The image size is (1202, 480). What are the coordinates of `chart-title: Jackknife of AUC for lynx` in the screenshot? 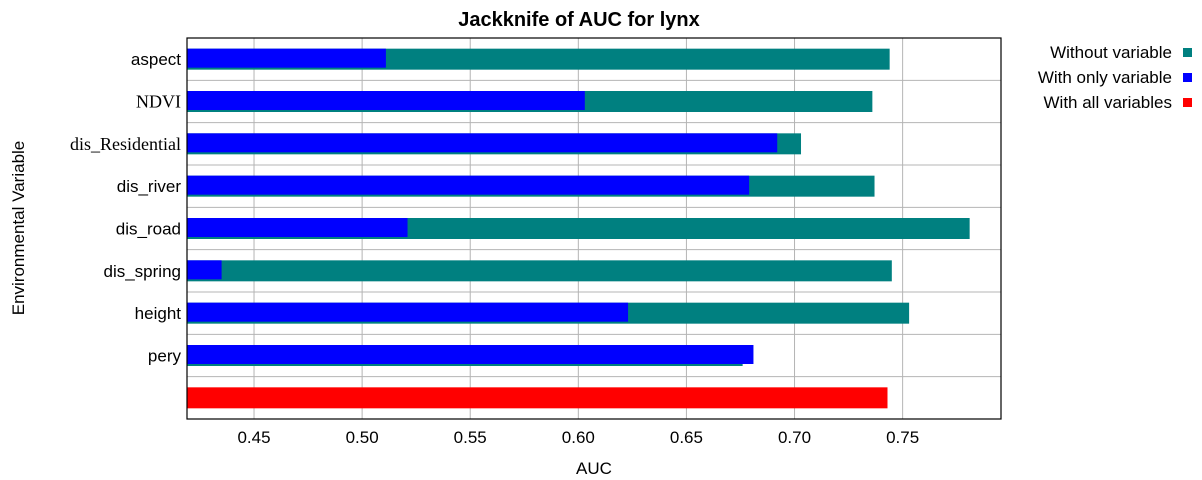 It's located at (579, 20).